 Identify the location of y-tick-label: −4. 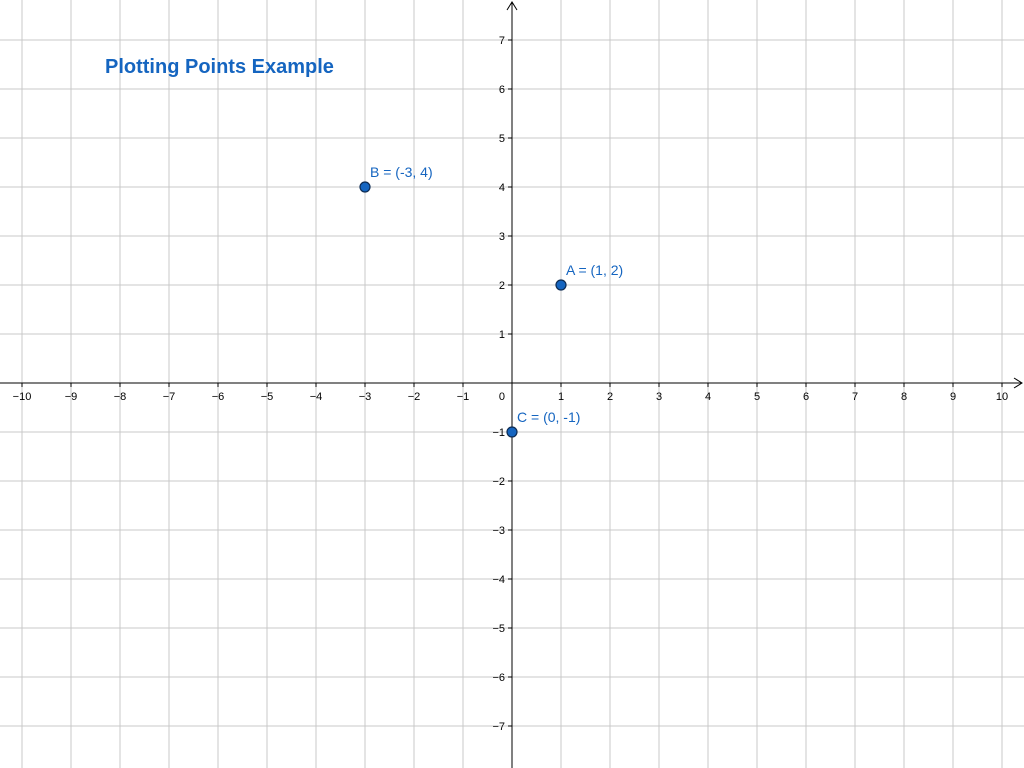
(498, 580).